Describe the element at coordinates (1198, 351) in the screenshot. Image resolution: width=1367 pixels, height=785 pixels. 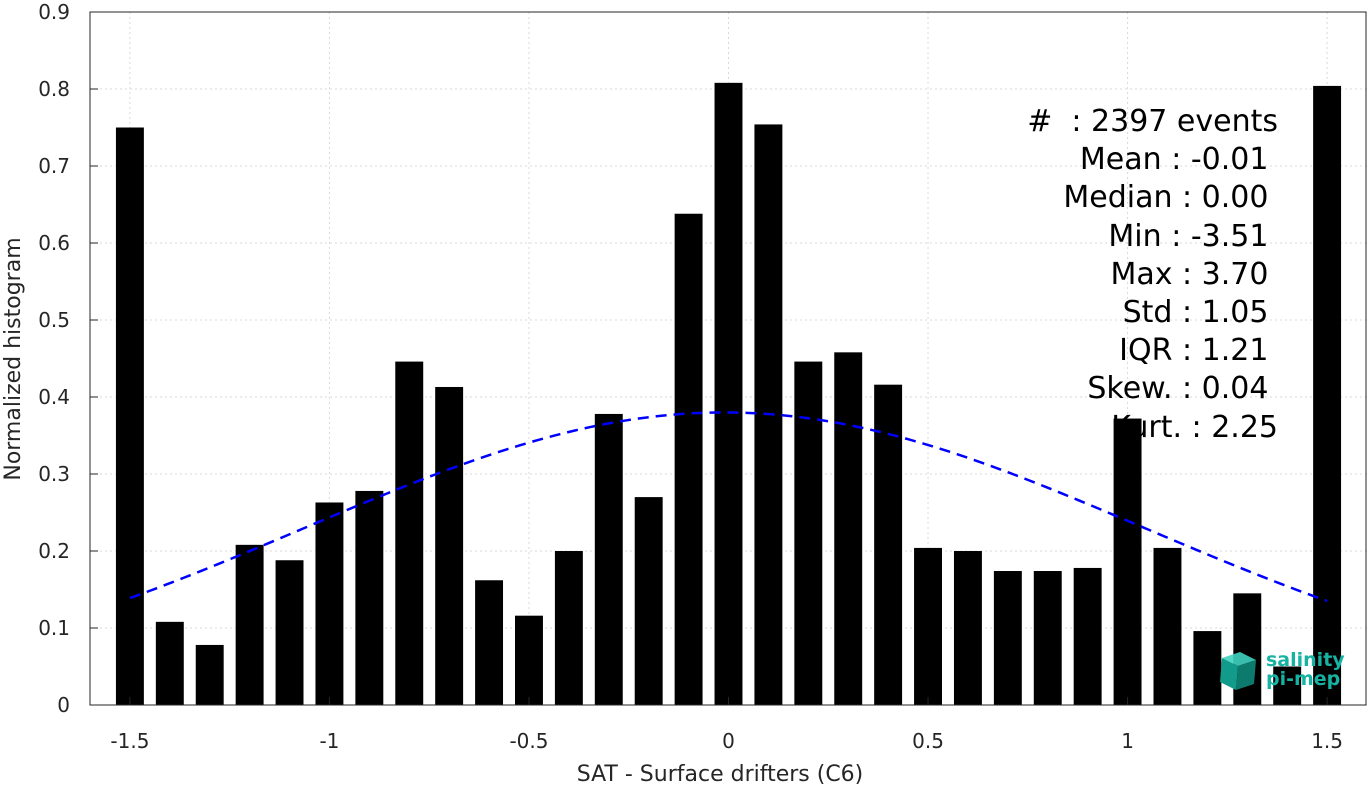
I see `stat-iqr: IQR : 1.21` at that location.